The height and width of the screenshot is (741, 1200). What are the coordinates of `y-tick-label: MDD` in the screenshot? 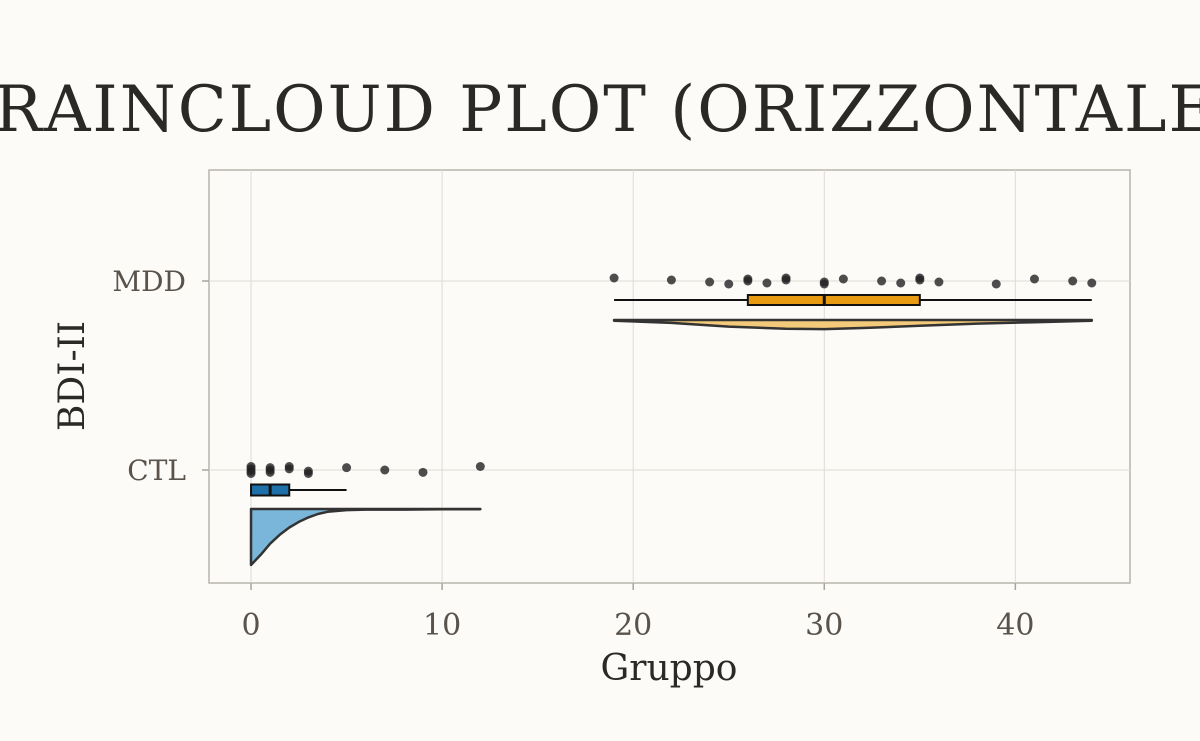 It's located at (149, 281).